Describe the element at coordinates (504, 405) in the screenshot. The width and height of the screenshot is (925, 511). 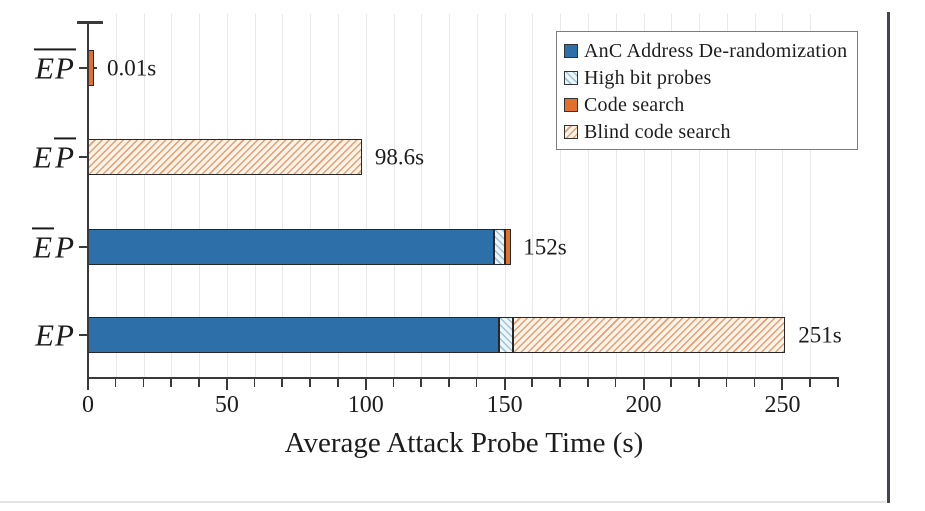
I see `x-axis-tick-label: 150` at that location.